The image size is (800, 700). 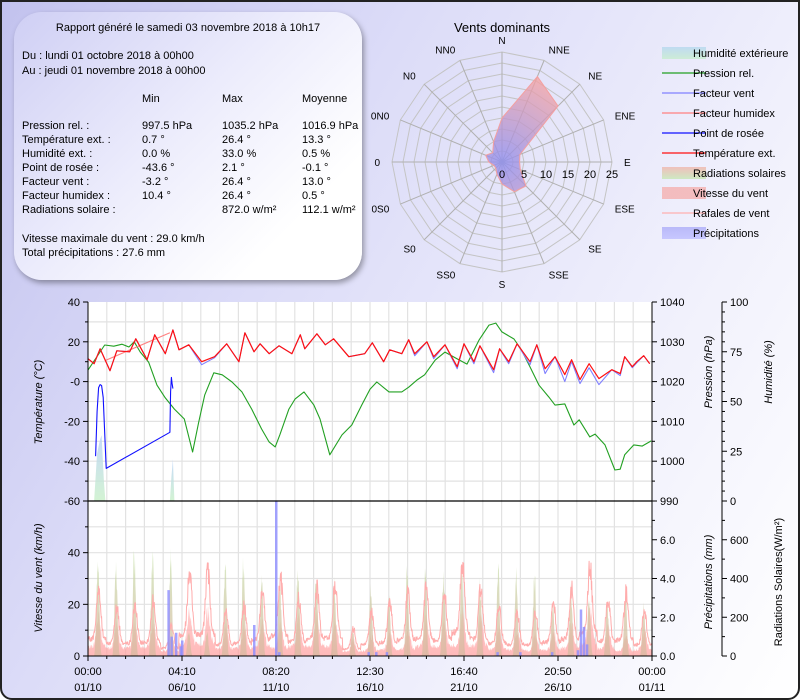 I want to click on x-tick-time-label: 16:40, so click(x=464, y=672).